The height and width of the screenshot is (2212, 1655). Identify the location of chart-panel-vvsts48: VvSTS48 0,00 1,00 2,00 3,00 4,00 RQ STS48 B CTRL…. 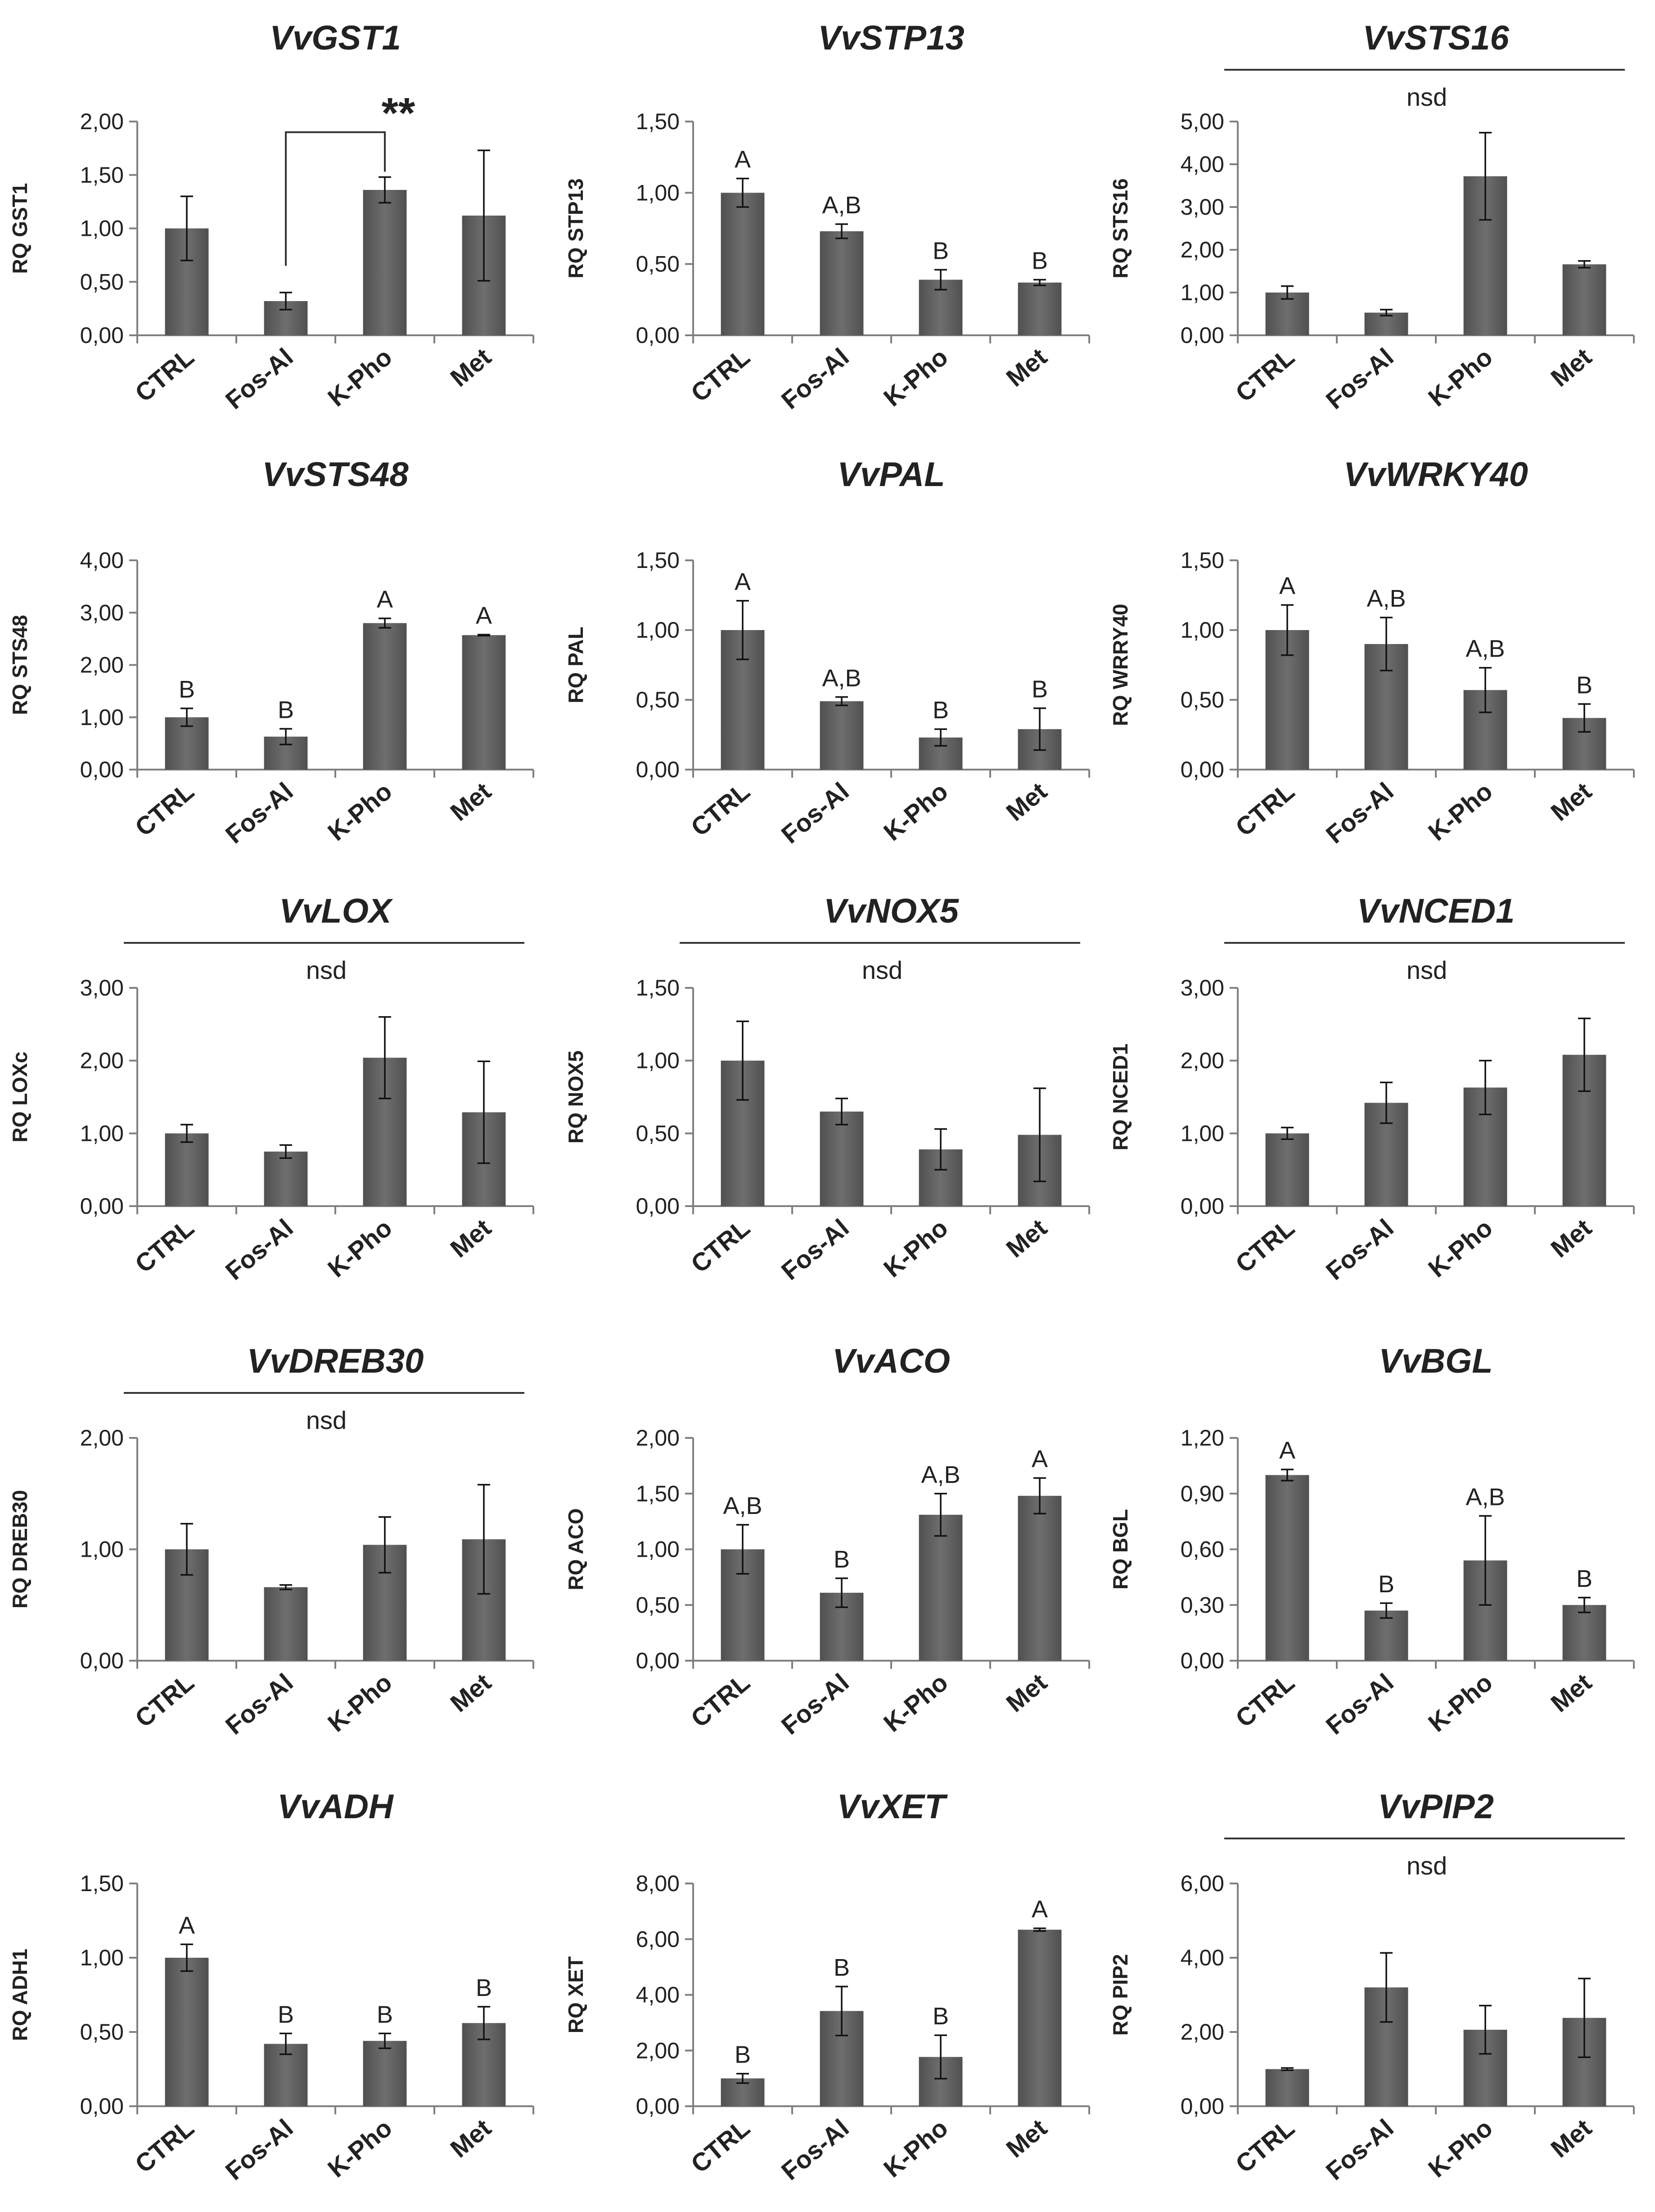
(271, 652).